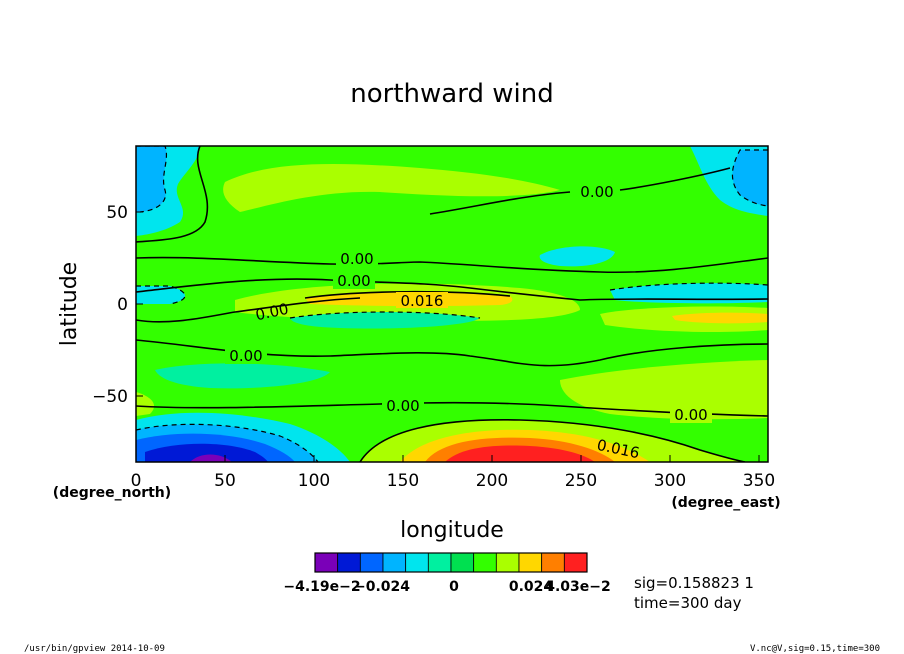 This screenshot has height=654, width=904. I want to click on field-region-sp-darkblue, so click(206, 452).